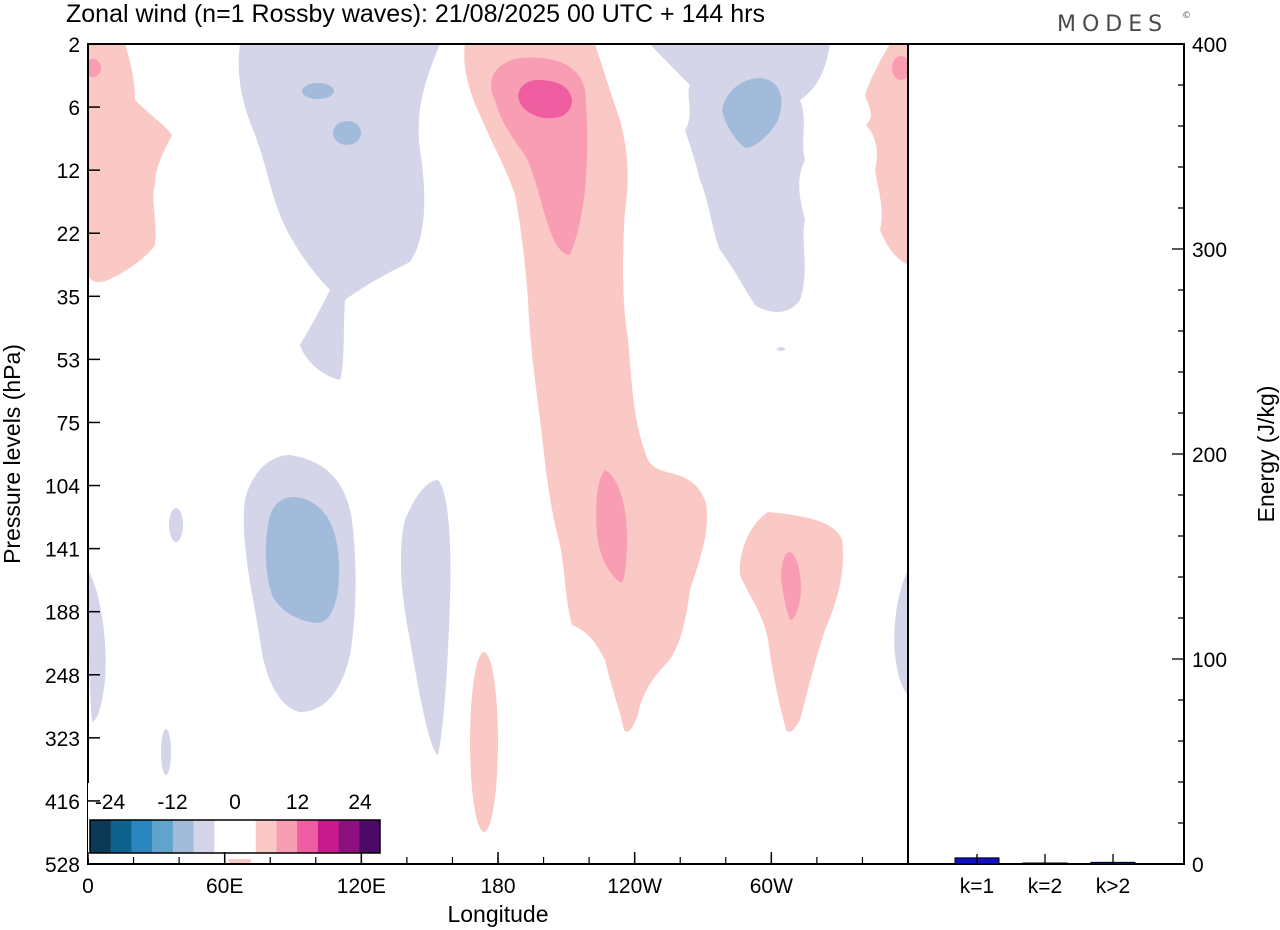 The width and height of the screenshot is (1280, 930). I want to click on pos-region-lower, so click(484, 742).